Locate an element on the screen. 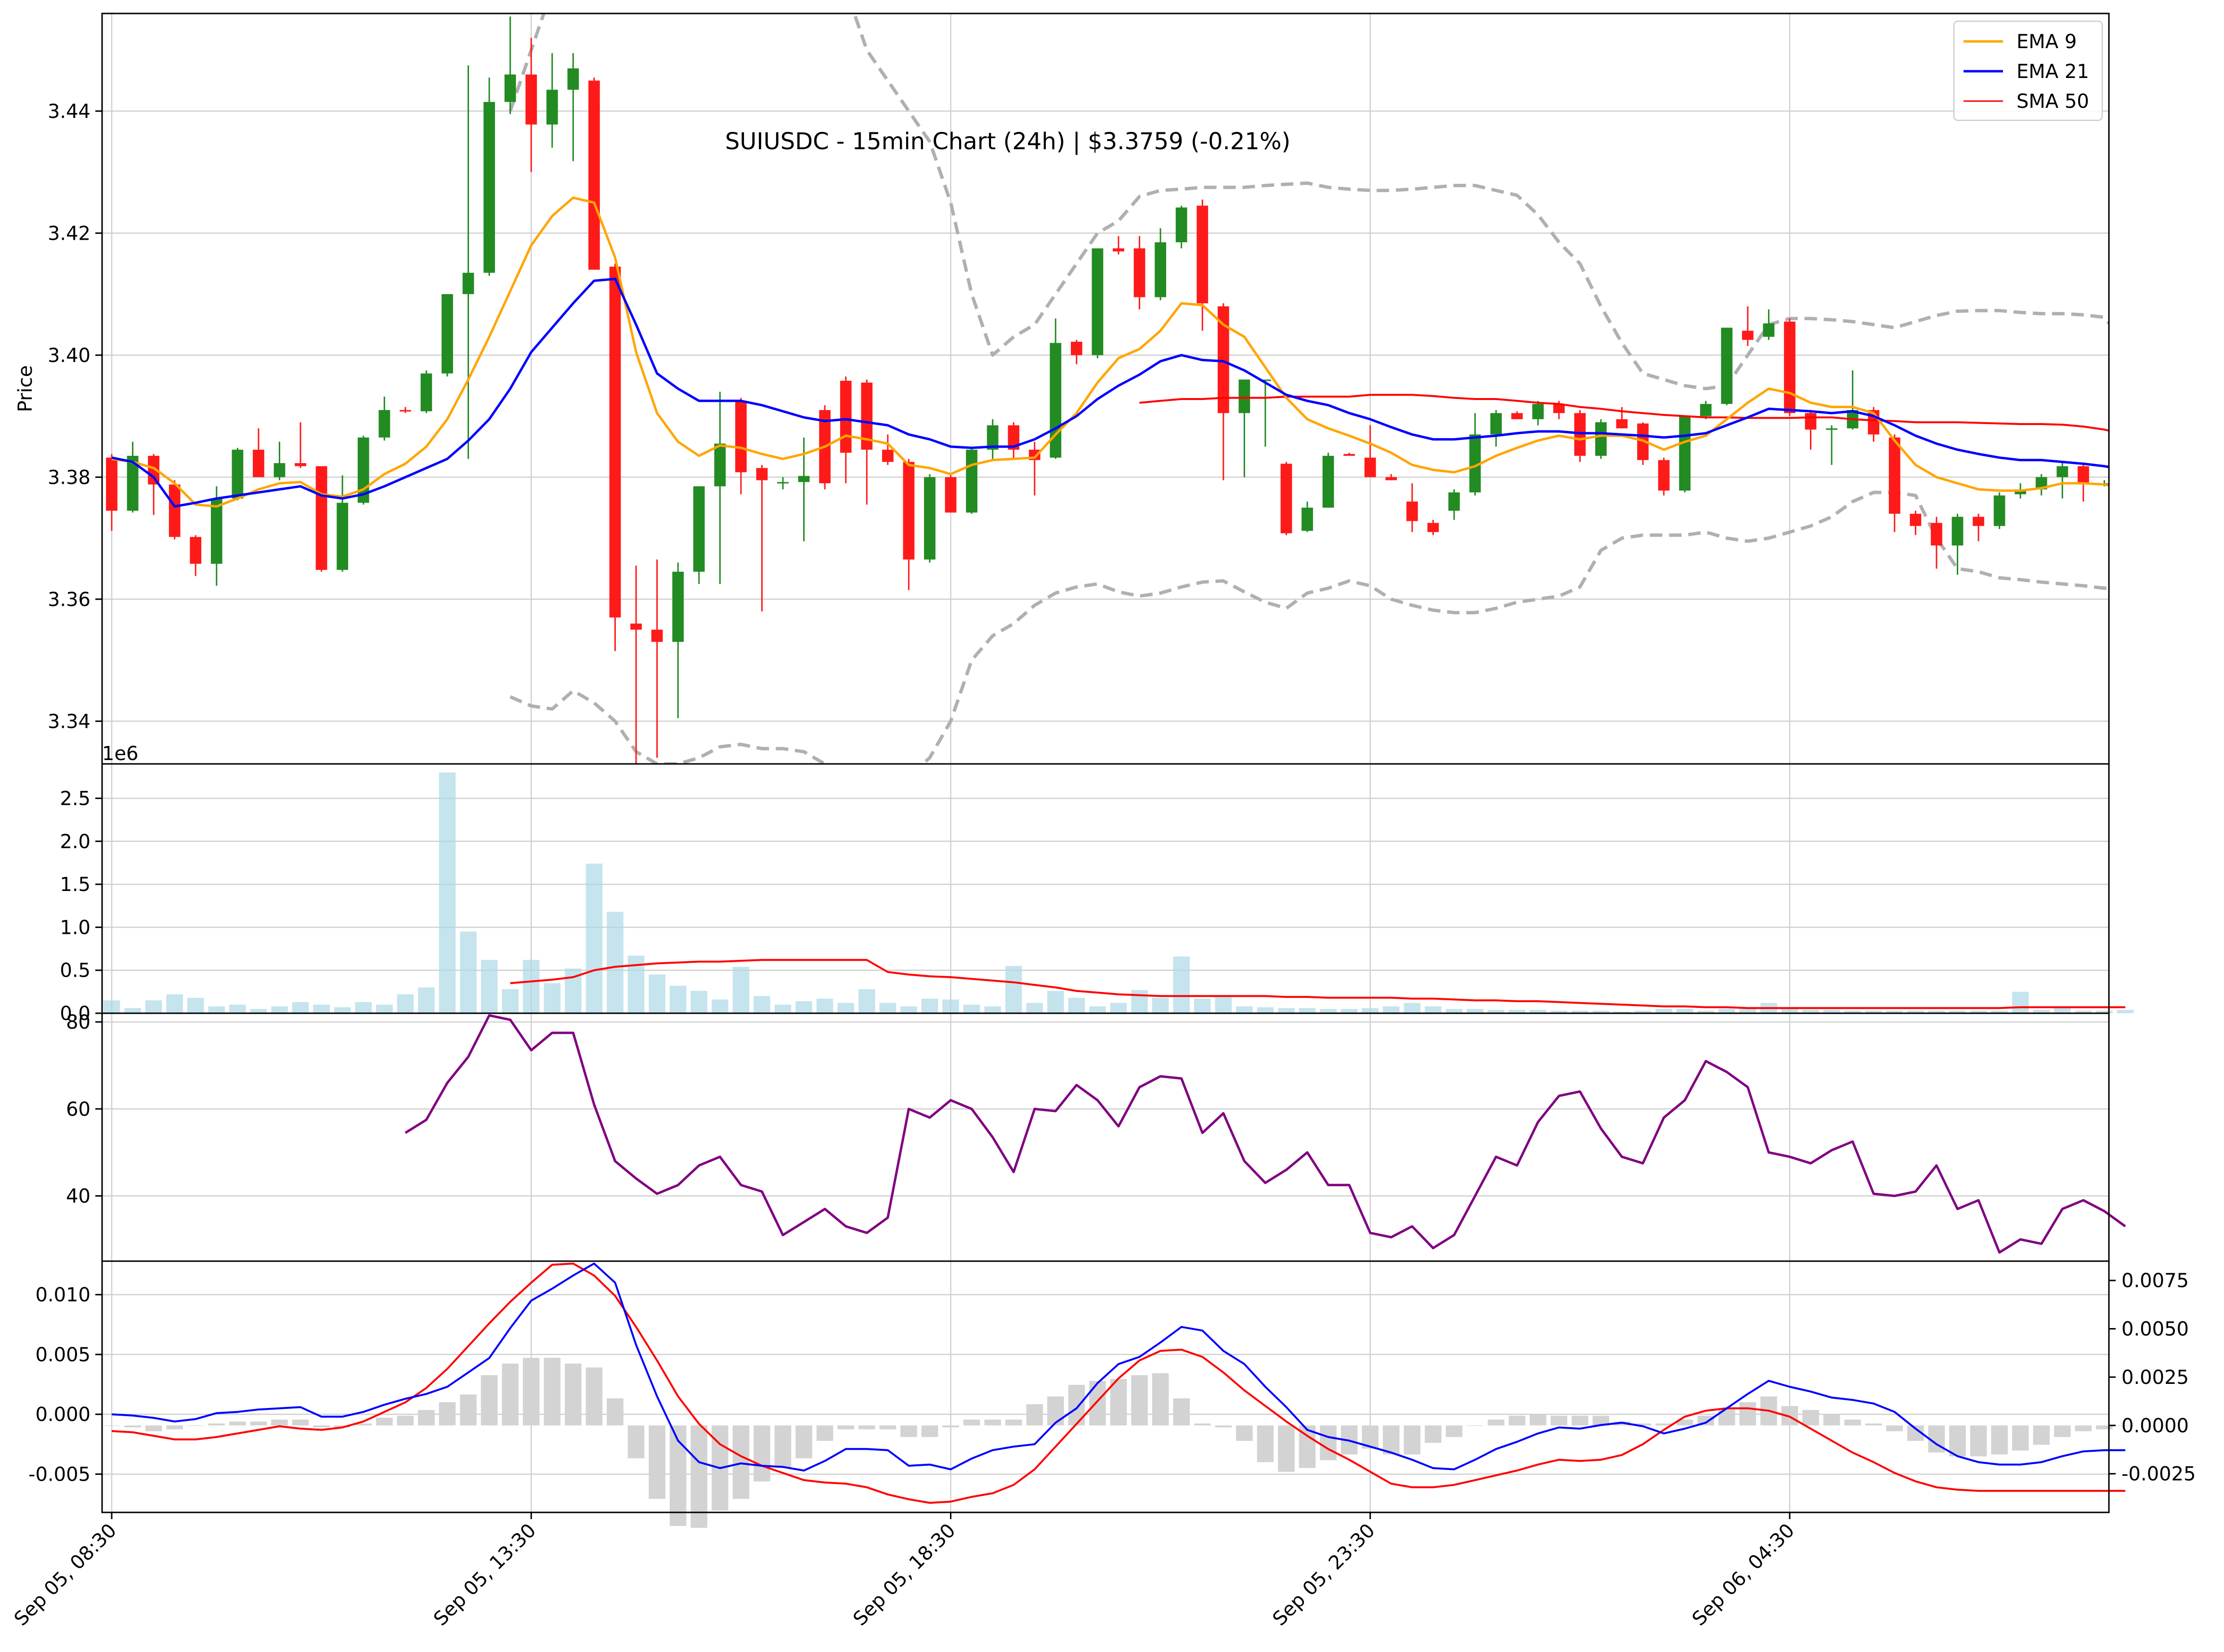 The height and width of the screenshot is (1652, 2224). y-tick-label: 3.38 is located at coordinates (69, 477).